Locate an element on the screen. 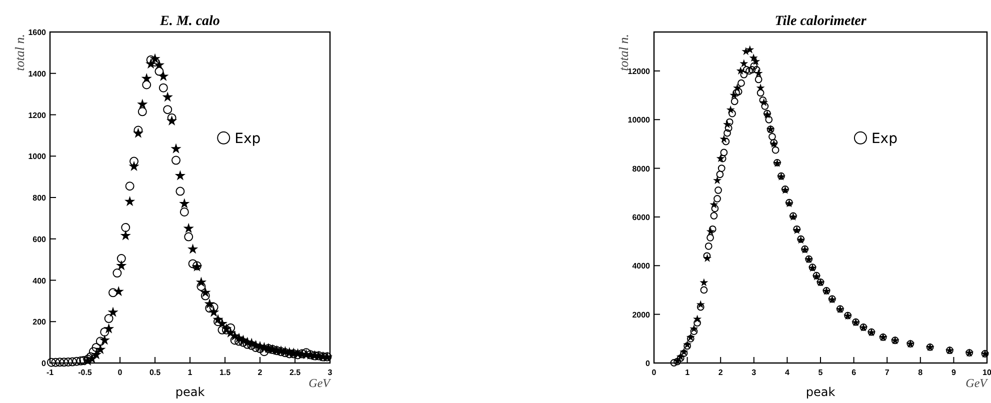 The height and width of the screenshot is (403, 991). x-tick-label: 6 is located at coordinates (854, 372).